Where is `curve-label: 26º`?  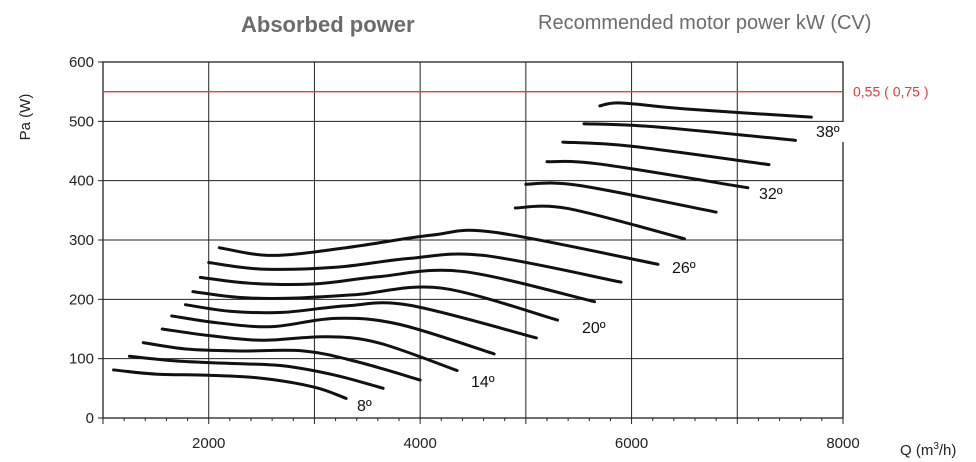
curve-label: 26º is located at coordinates (684, 268).